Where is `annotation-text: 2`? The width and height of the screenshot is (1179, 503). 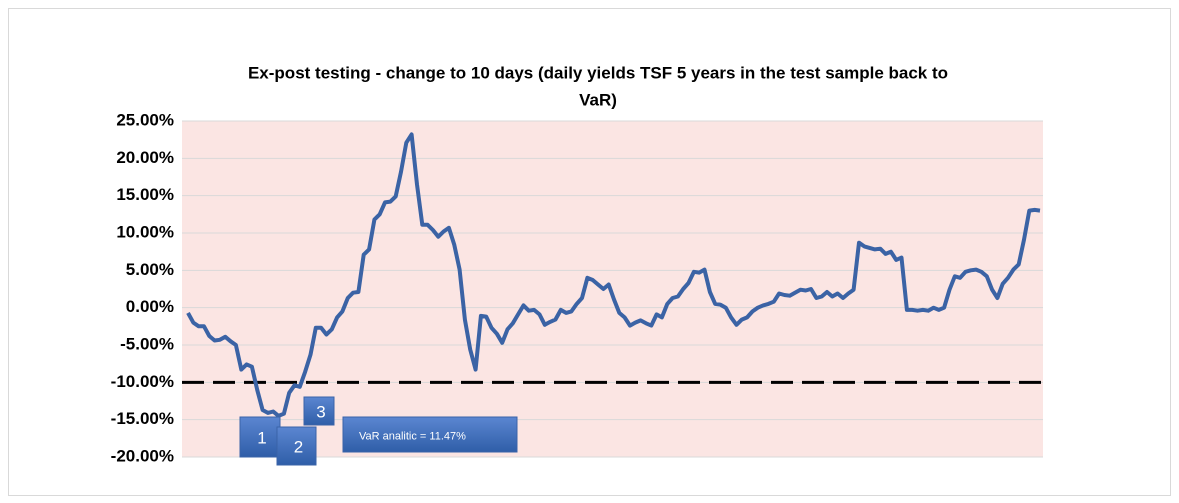 annotation-text: 2 is located at coordinates (298, 446).